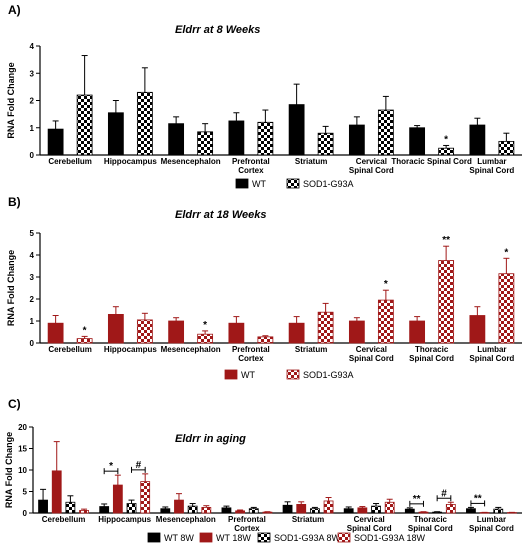 Image resolution: width=528 pixels, height=550 pixels. I want to click on significance-marker: **, so click(478, 498).